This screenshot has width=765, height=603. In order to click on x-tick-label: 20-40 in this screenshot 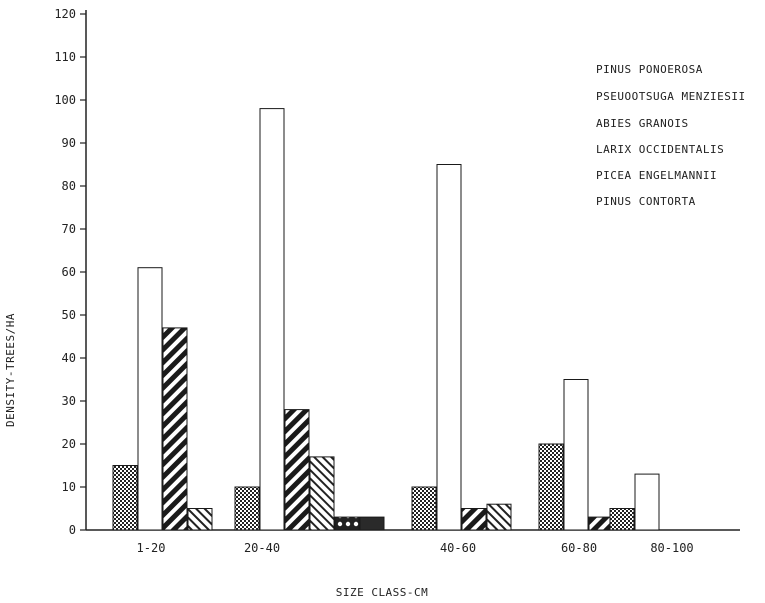, I will do `click(262, 548)`.